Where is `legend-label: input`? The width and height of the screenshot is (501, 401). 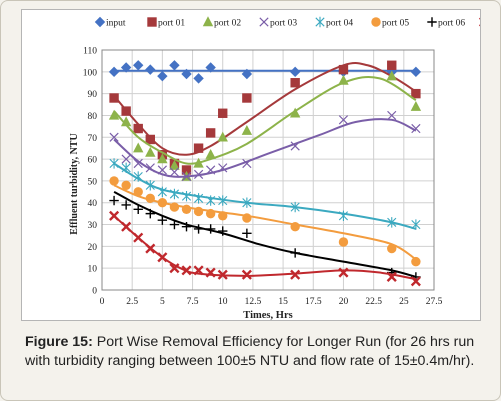 legend-label: input is located at coordinates (116, 24).